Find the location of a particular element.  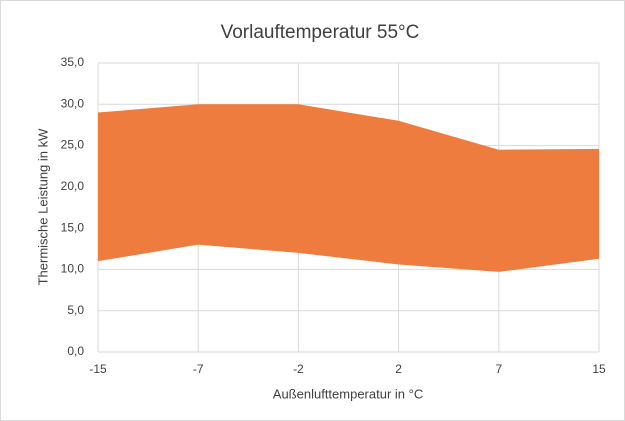

x-tick-label: 7 is located at coordinates (498, 369).